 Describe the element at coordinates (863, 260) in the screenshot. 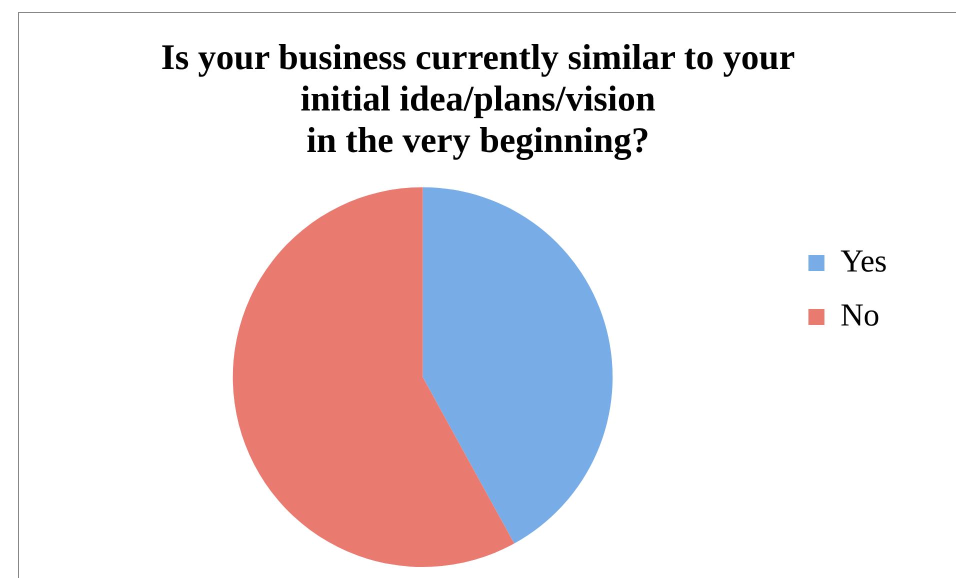

I see `legend-label: Yes` at that location.